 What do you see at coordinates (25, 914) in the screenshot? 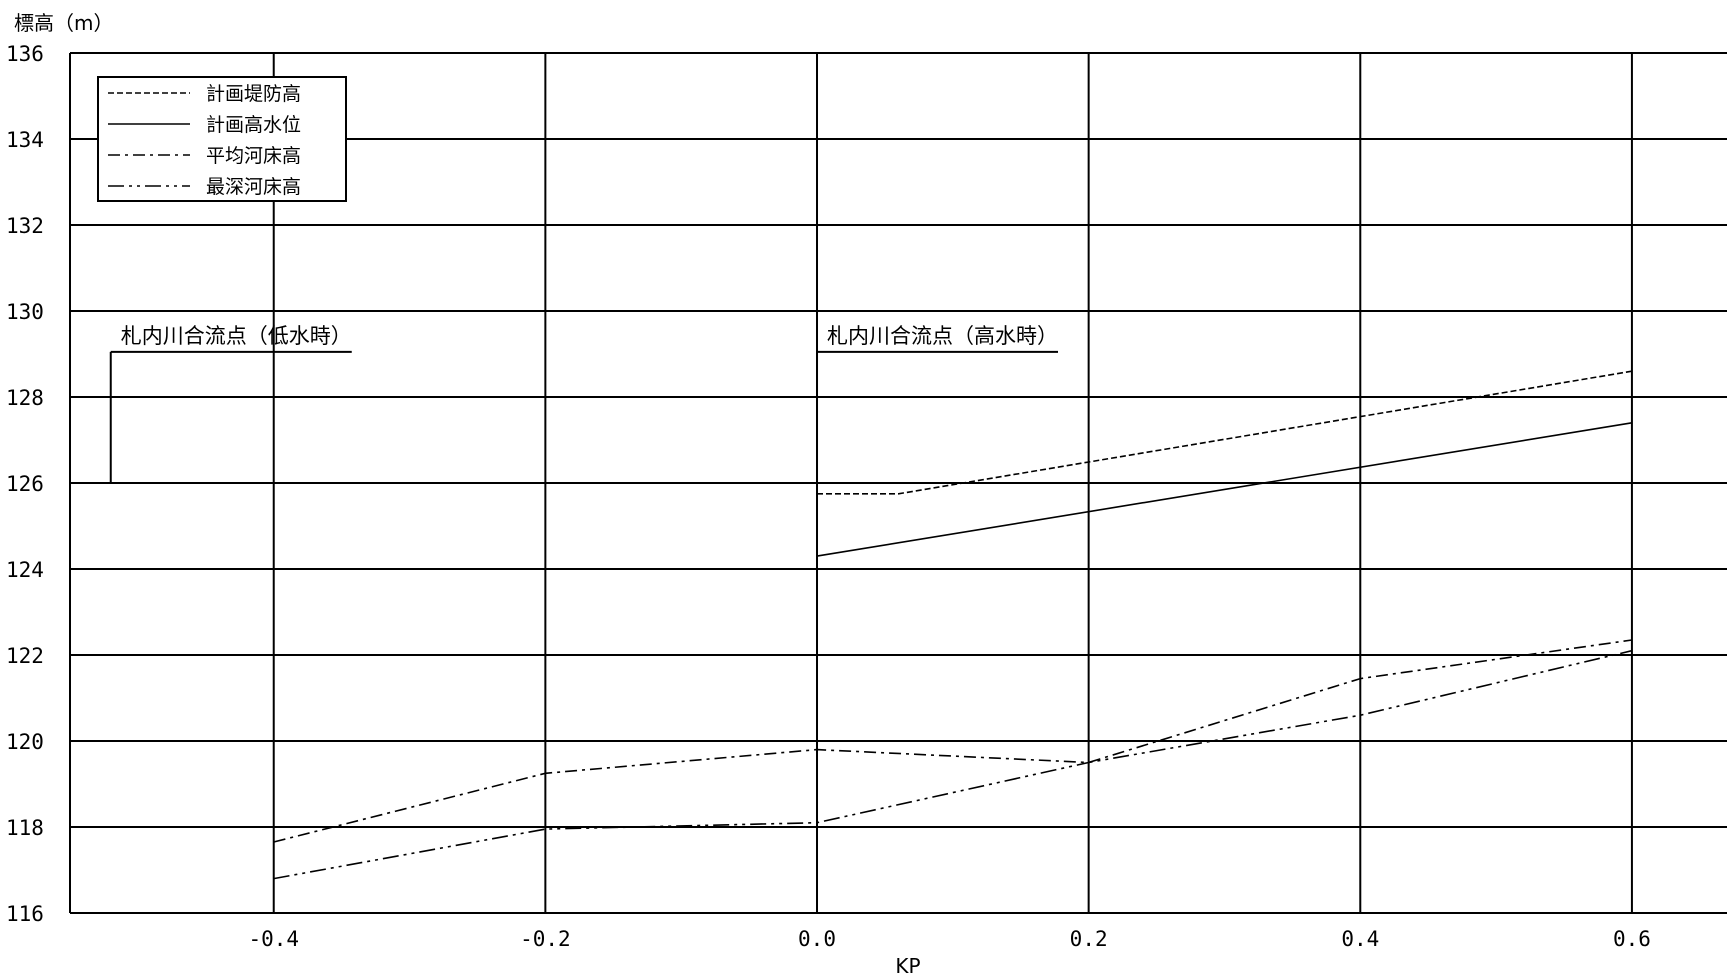
I see `y-tick-label: 116` at bounding box center [25, 914].